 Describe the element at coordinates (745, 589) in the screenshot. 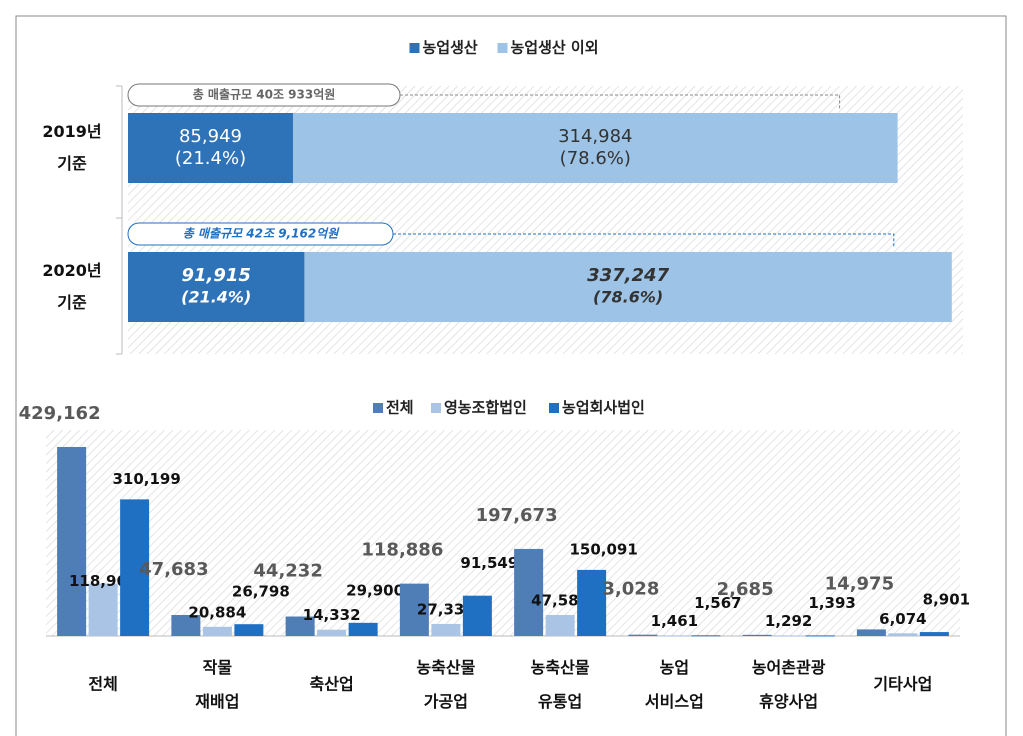

I see `value-label: 2,685` at that location.